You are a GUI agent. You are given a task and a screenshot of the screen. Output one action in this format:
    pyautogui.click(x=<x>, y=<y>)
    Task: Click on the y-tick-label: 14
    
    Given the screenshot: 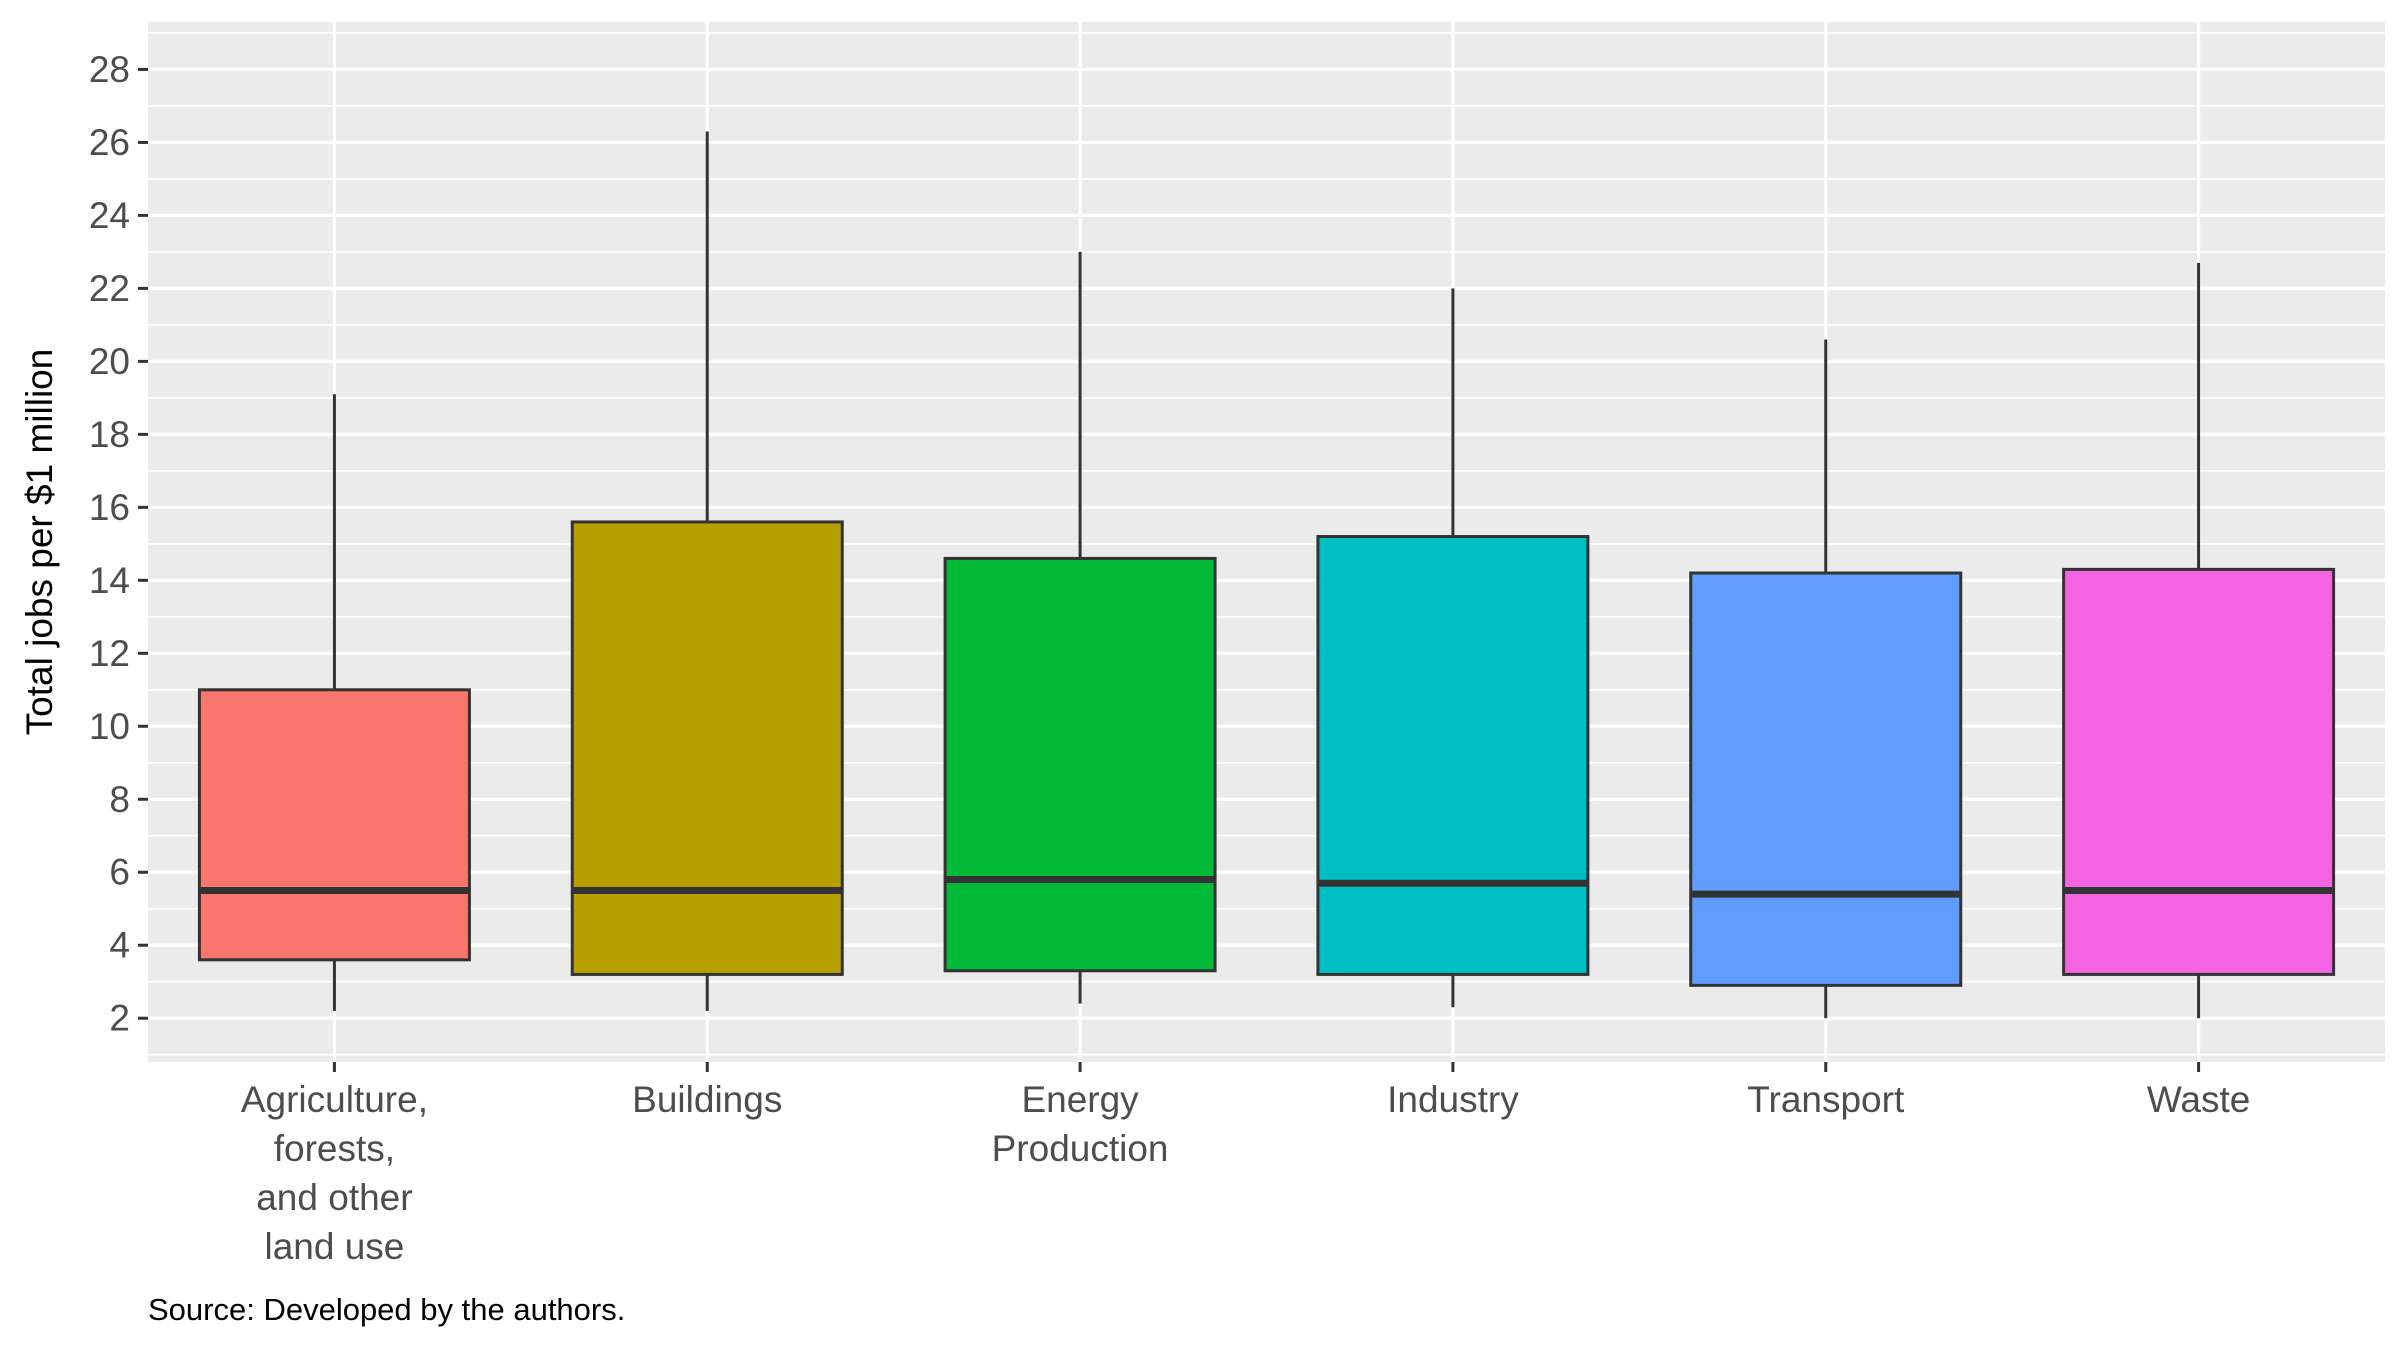 What is the action you would take?
    pyautogui.click(x=109, y=580)
    